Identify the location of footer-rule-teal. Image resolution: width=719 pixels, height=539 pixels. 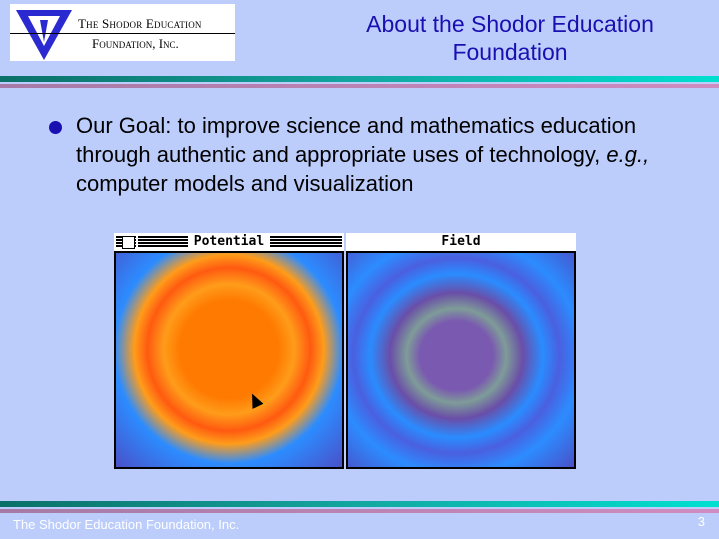
(359, 504).